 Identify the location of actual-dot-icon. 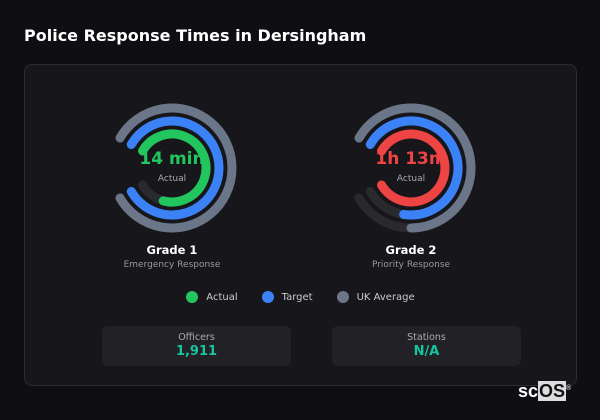
(192, 297).